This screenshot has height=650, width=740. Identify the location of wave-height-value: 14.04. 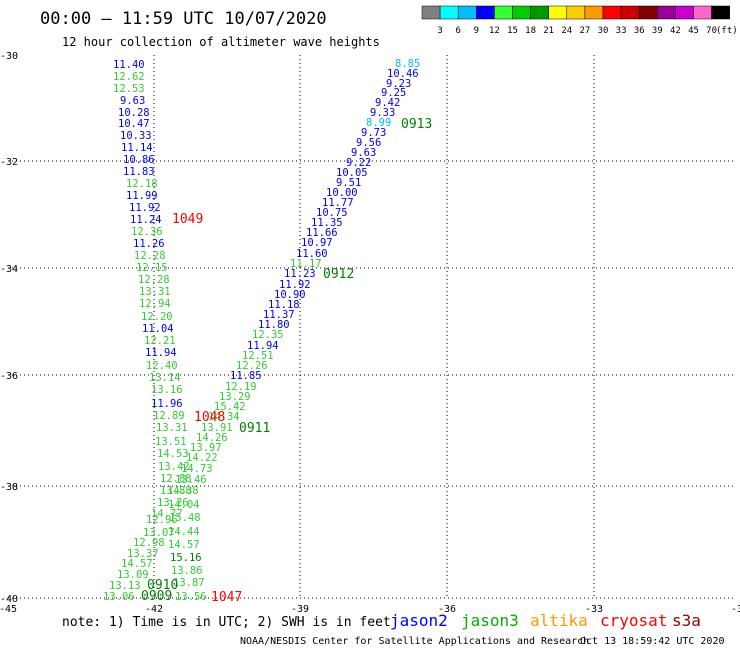
(184, 505).